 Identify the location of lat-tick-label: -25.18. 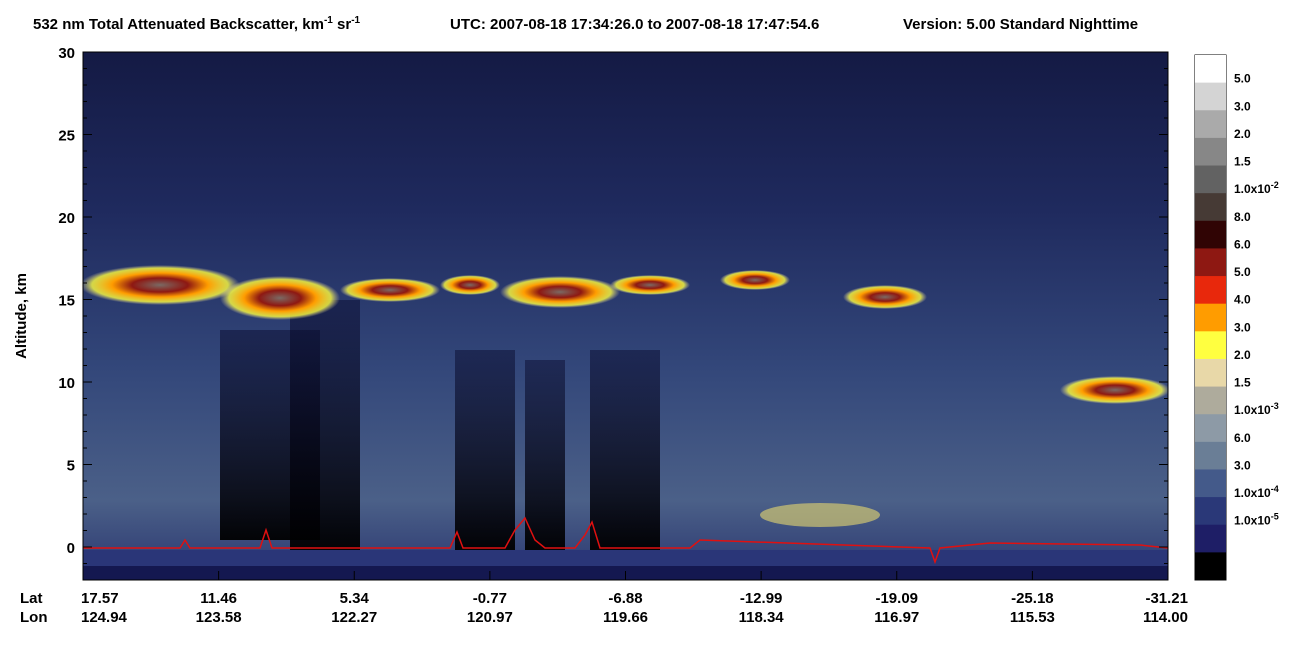
(1032, 598).